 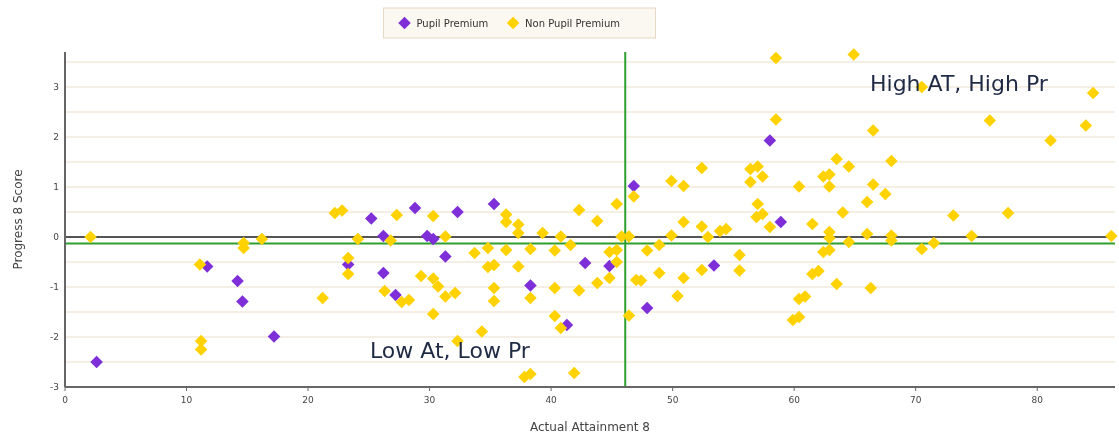 What do you see at coordinates (56, 137) in the screenshot?
I see `y-tick-label: 2` at bounding box center [56, 137].